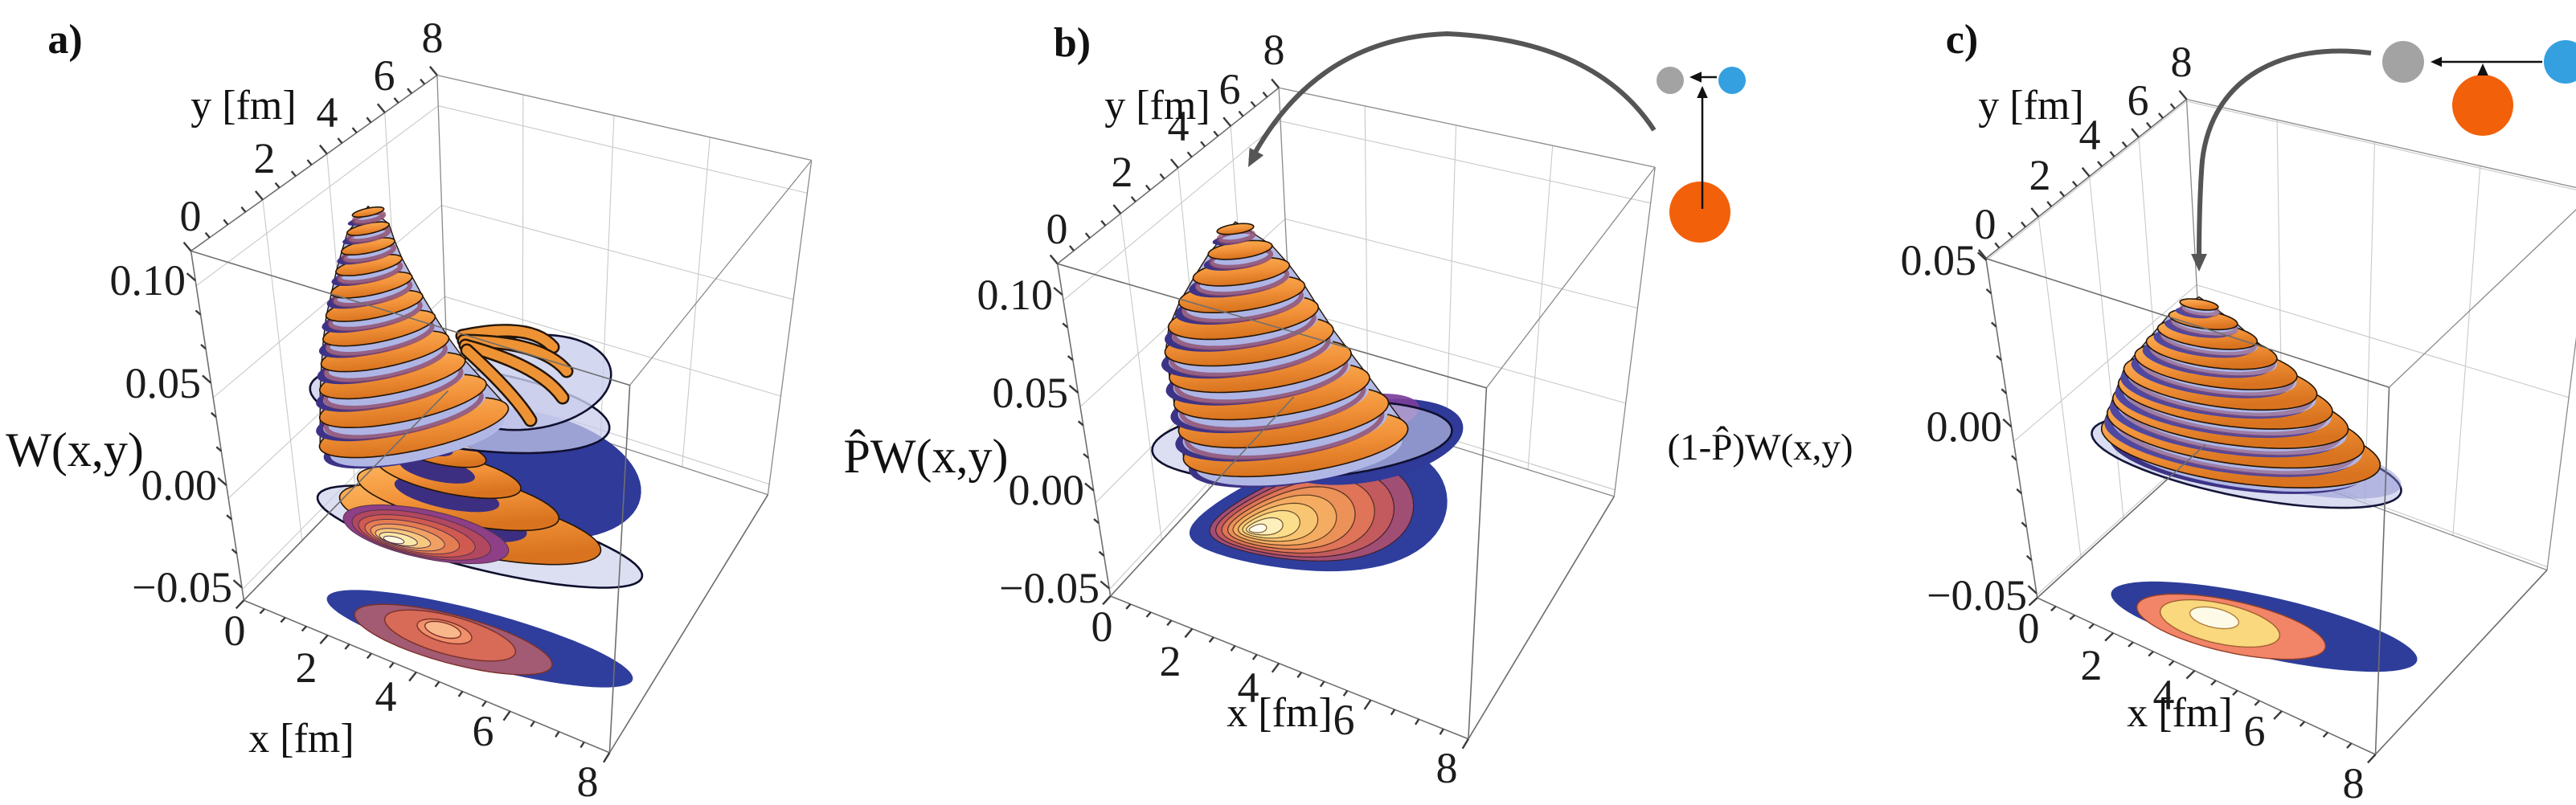 This screenshot has height=805, width=2576. Describe the element at coordinates (1760, 447) in the screenshot. I see `svg-text: (1-P̂)W(x,y)` at that location.